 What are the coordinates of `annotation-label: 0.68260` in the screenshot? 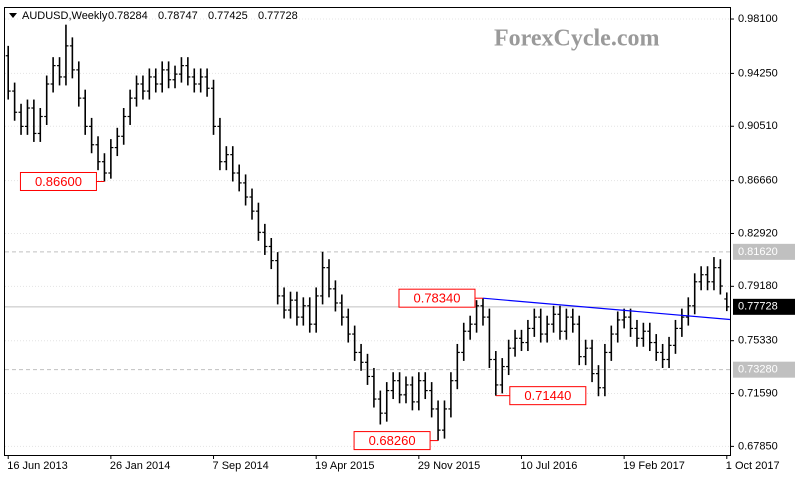 It's located at (392, 440).